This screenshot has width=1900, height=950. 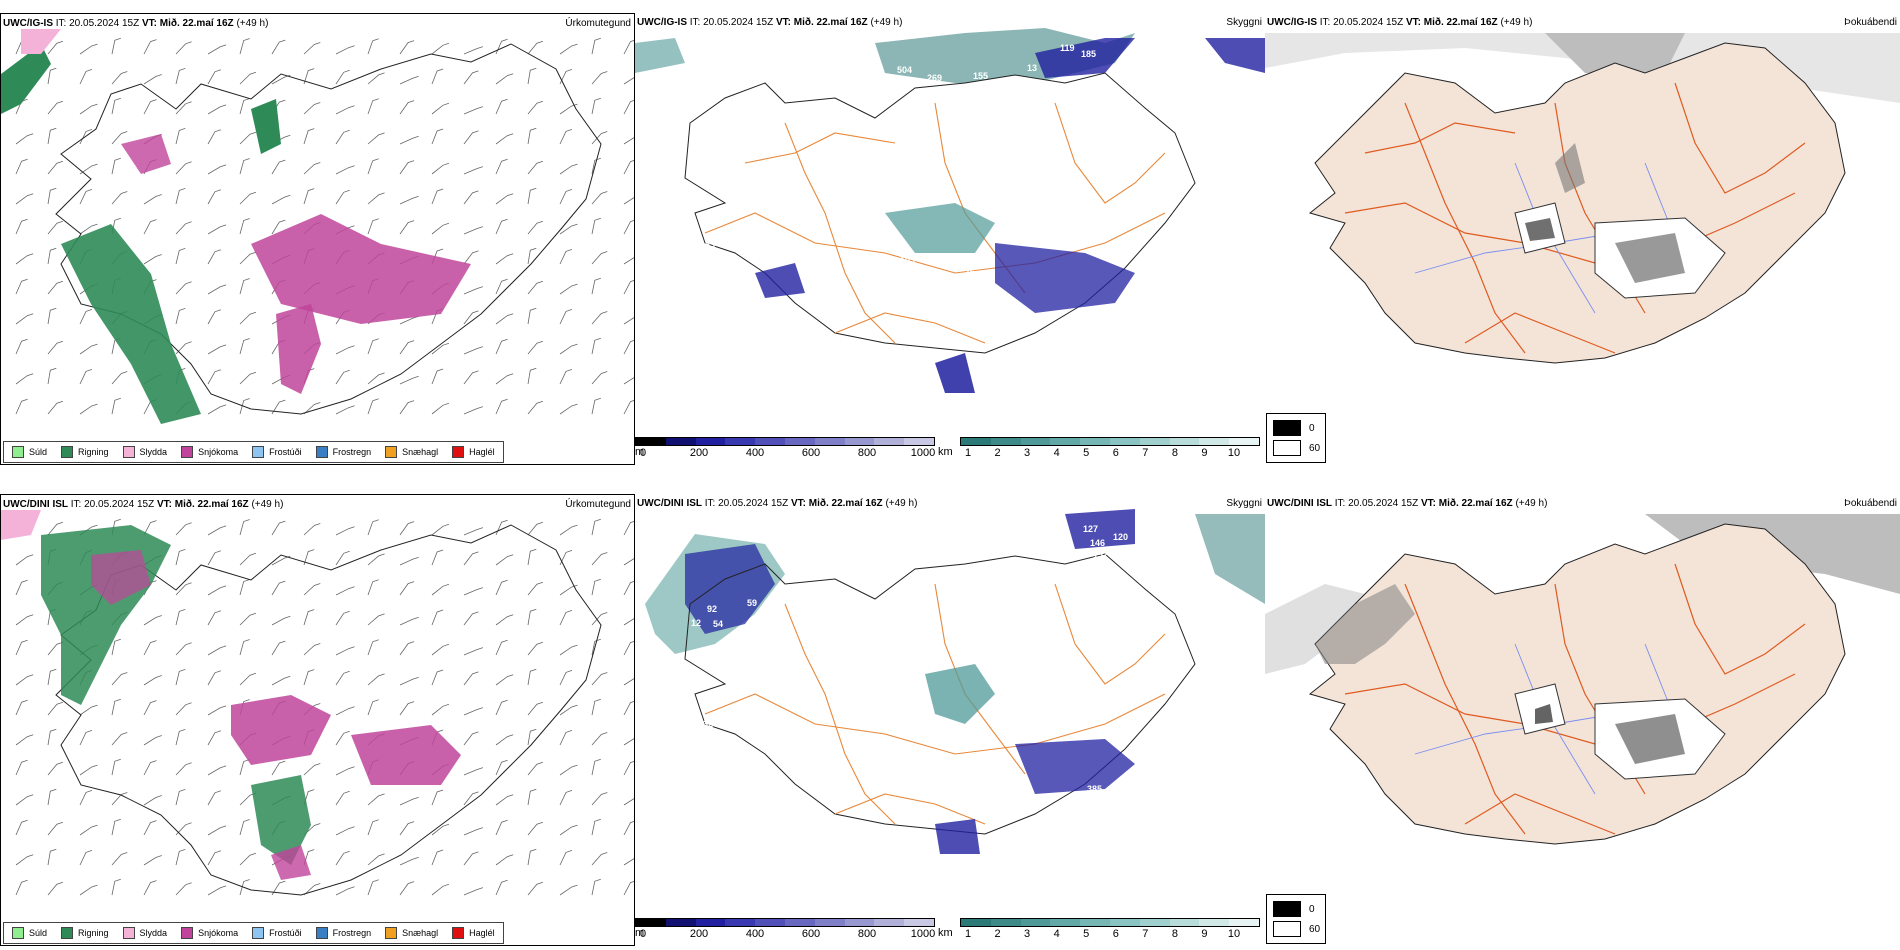 I want to click on colorbar-tick-label: 1, so click(x=968, y=453).